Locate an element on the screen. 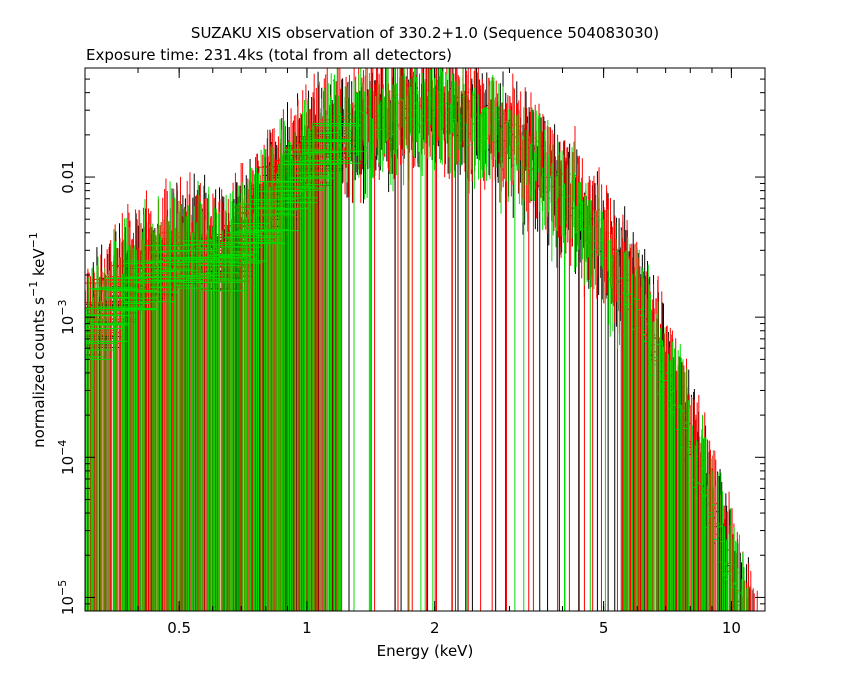  x-tick-label: 1 is located at coordinates (307, 628).